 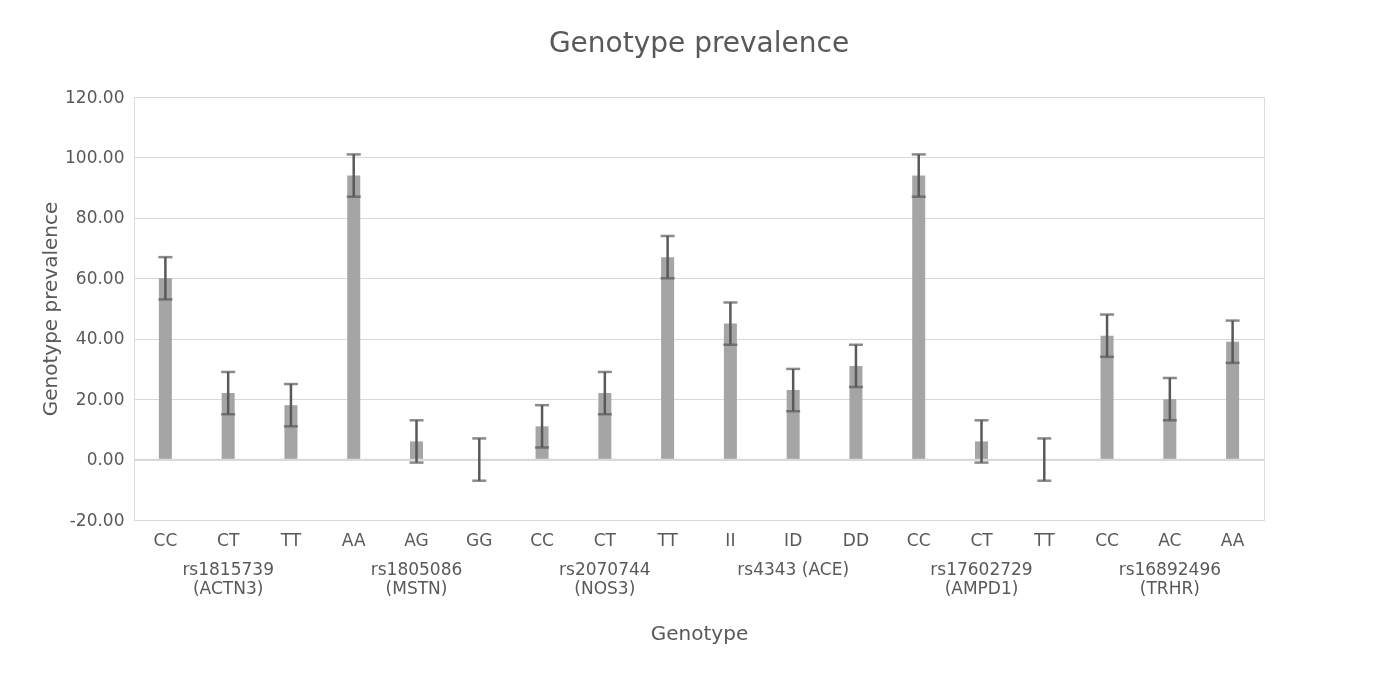 I want to click on text: rs16892496 (TRHR), so click(x=1170, y=578).